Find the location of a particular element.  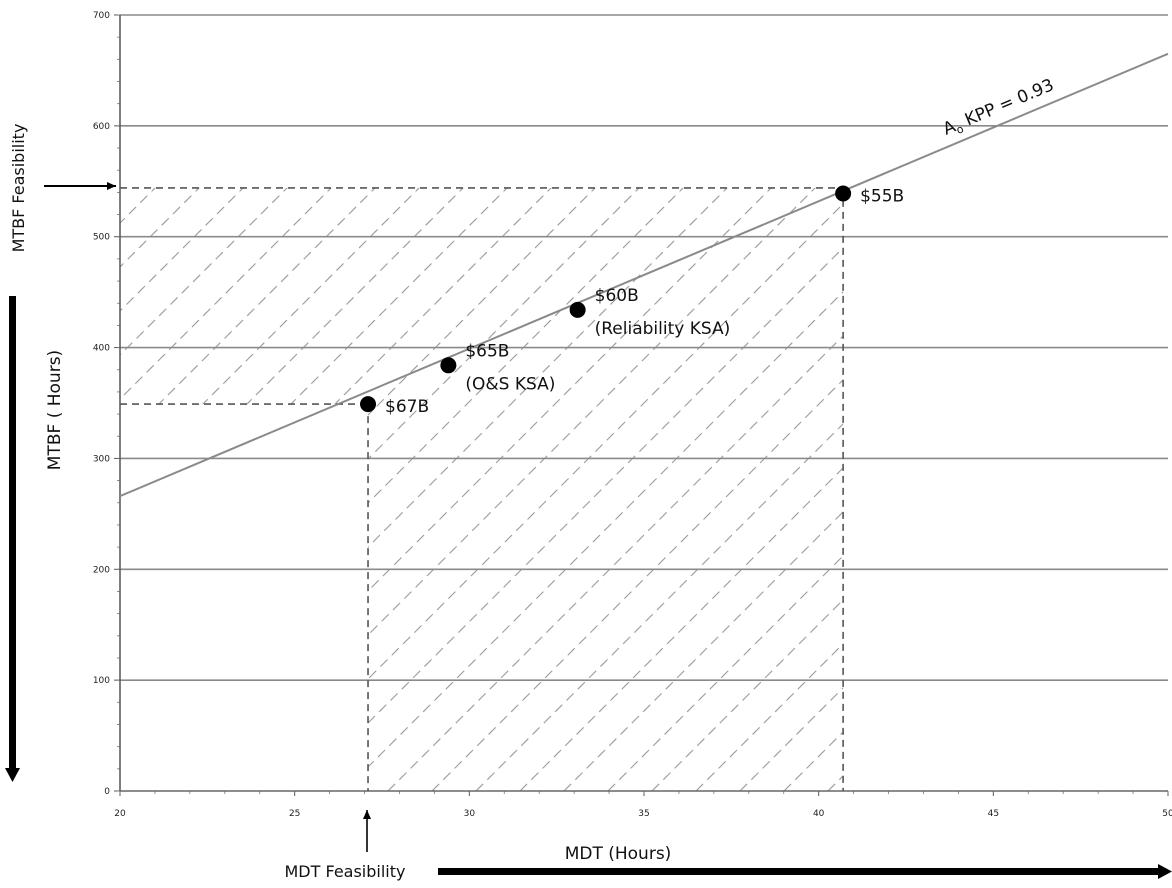

x-tick-label-45: 45 is located at coordinates (993, 814).